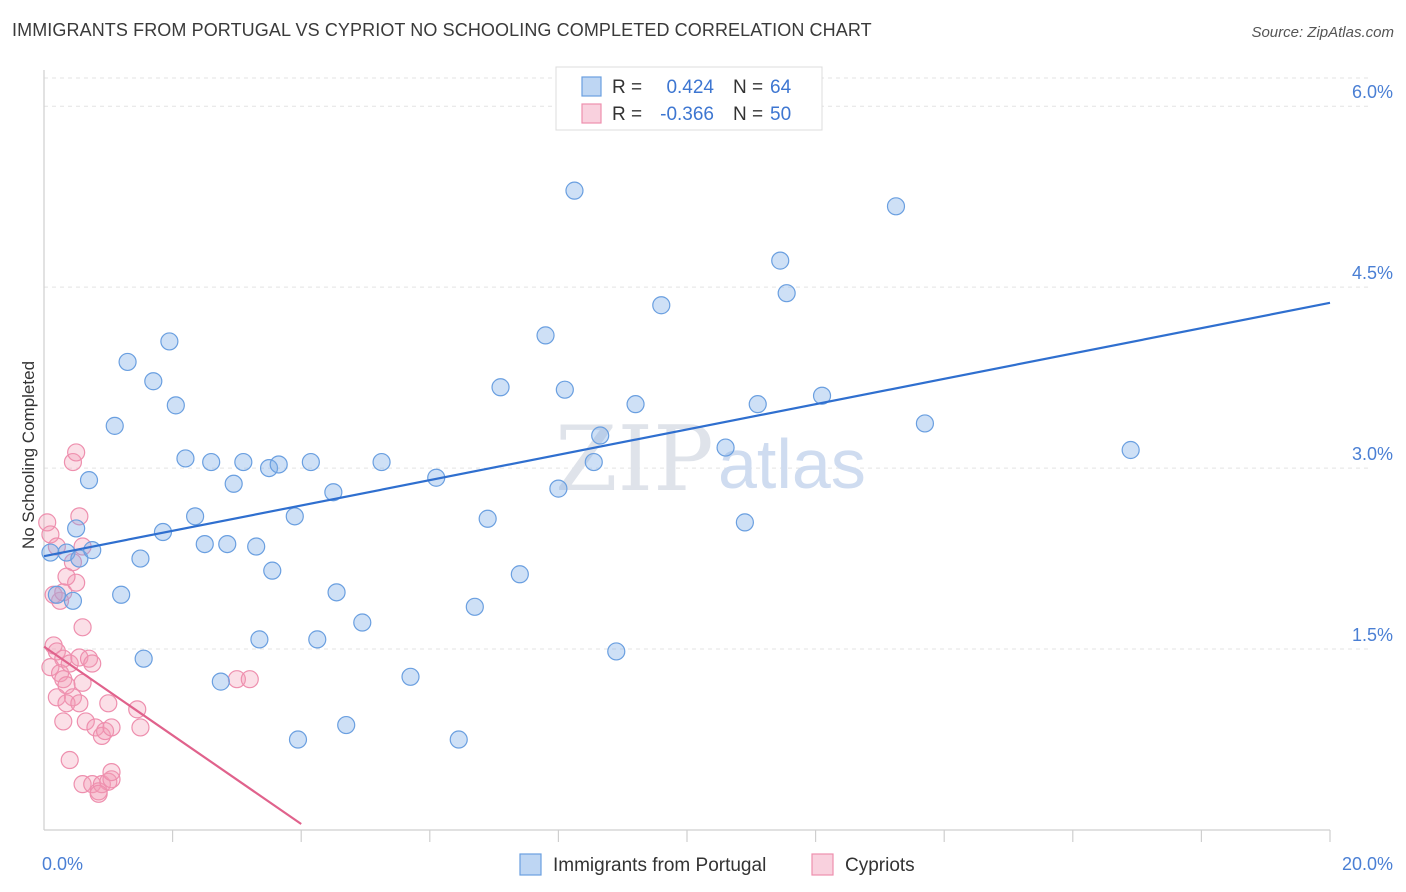  I want to click on legend-n-value: 50, so click(780, 114).